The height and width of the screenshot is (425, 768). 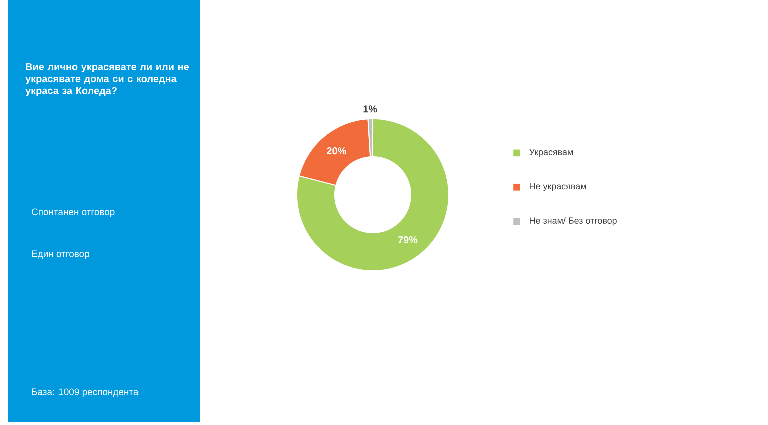 I want to click on data-label: 20%, so click(x=336, y=151).